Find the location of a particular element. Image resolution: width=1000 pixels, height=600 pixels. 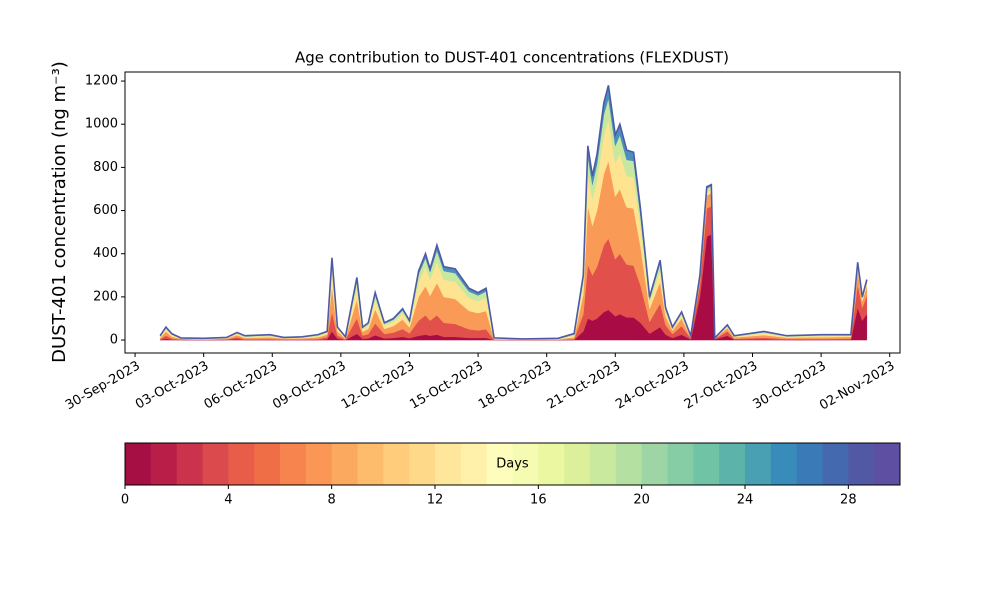

colorbar-tick-label: 8 is located at coordinates (332, 500).